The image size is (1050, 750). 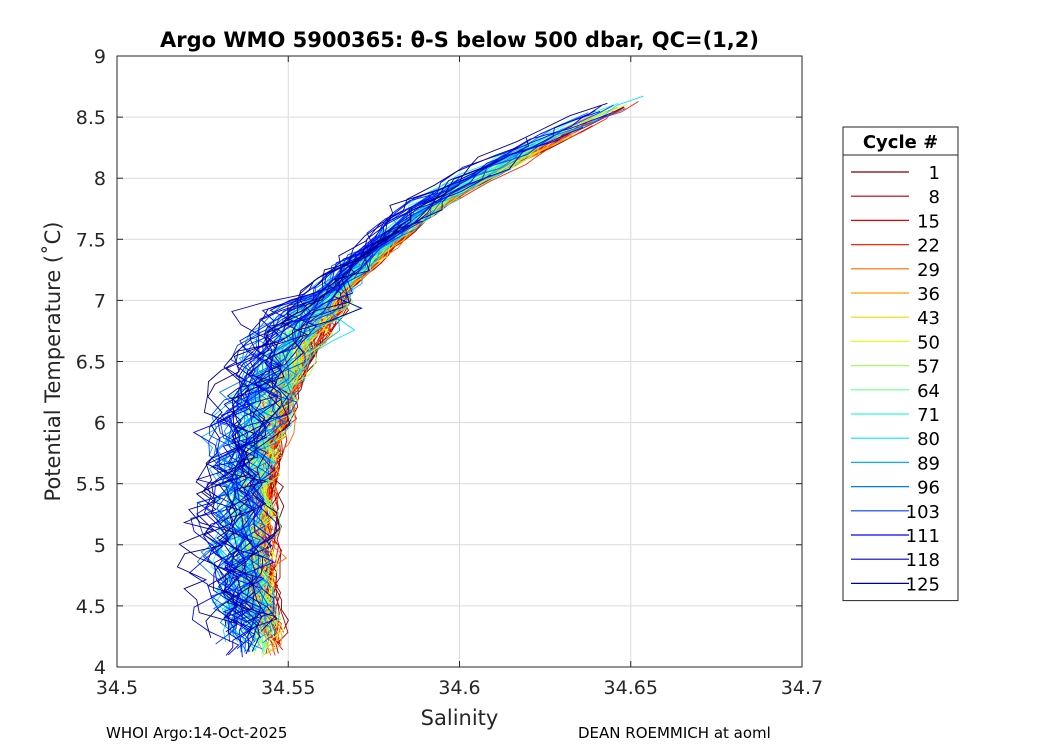 What do you see at coordinates (928, 246) in the screenshot?
I see `legend-label: 22` at bounding box center [928, 246].